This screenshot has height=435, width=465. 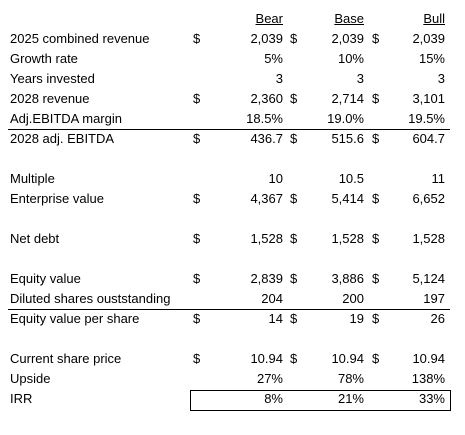 I want to click on cell-value: 5%, so click(x=273, y=58).